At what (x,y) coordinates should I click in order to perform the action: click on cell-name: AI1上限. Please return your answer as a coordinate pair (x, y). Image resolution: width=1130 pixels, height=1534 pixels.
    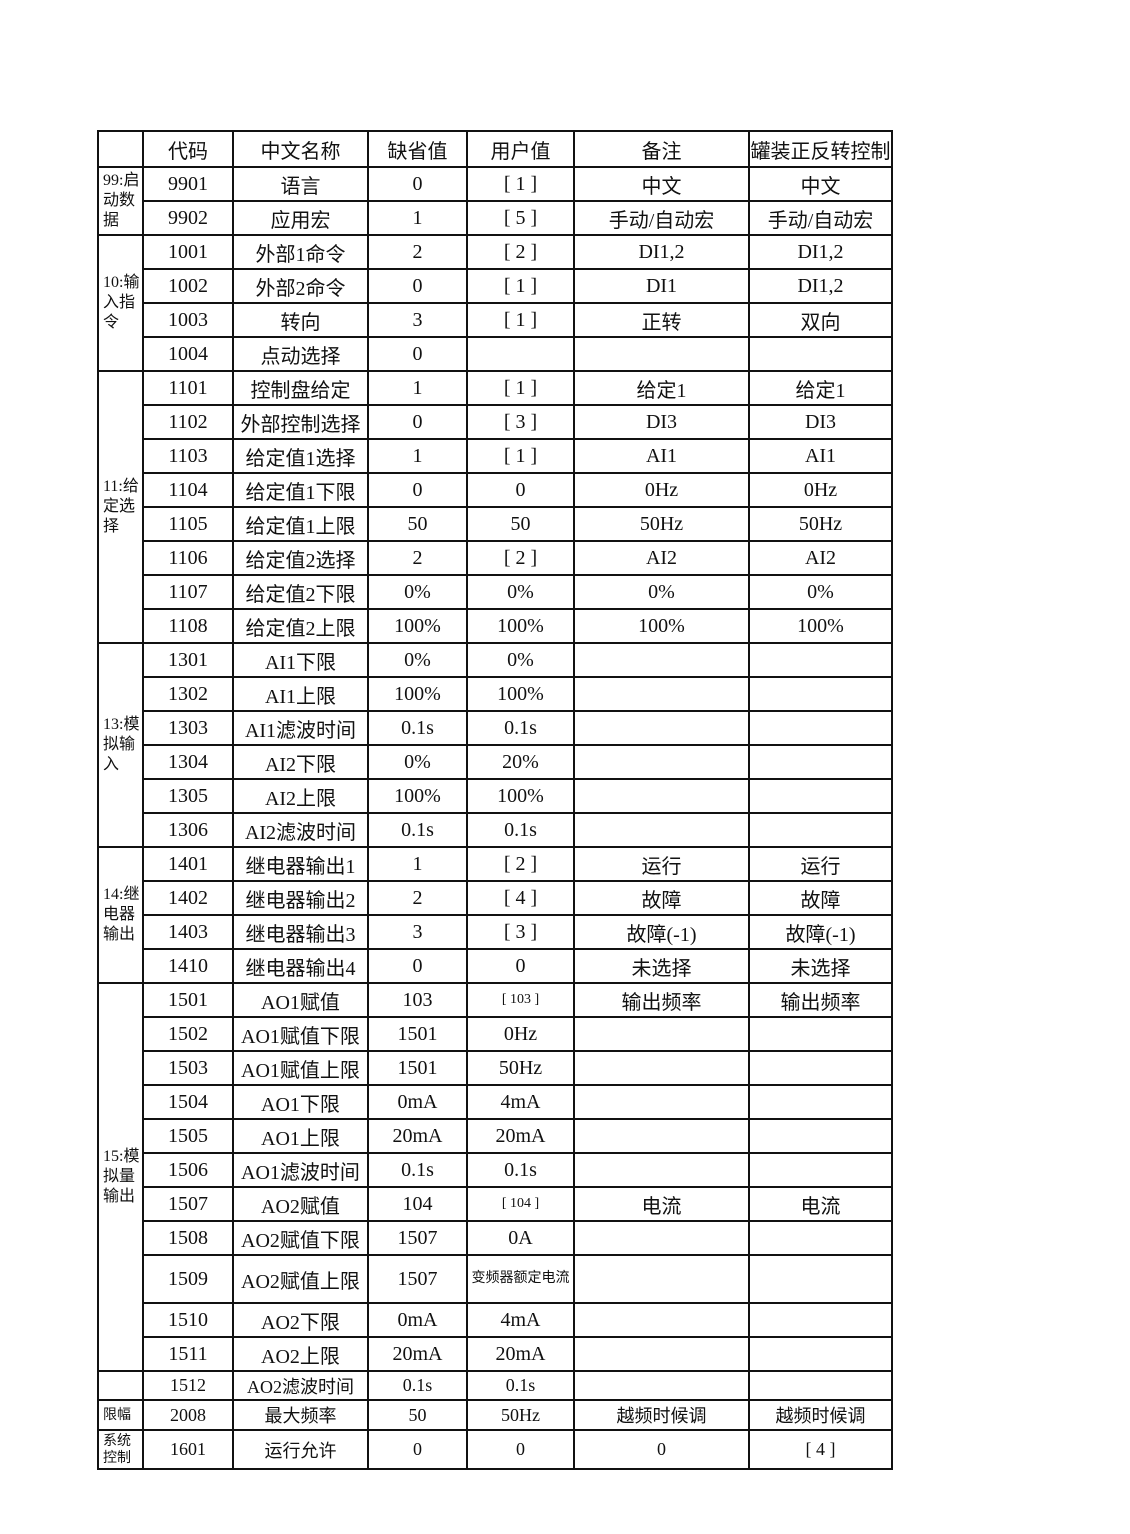
    Looking at the image, I should click on (300, 694).